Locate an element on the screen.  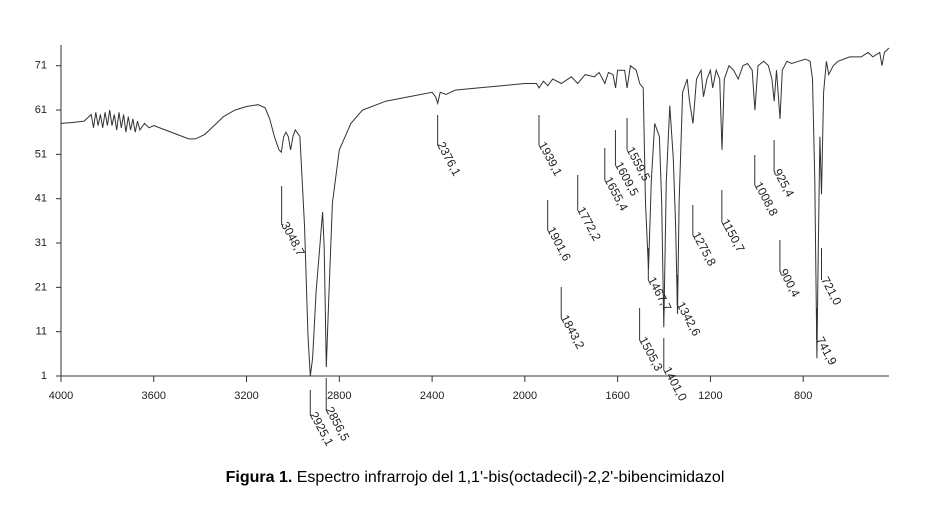
peak-label: 900,4 is located at coordinates (789, 282).